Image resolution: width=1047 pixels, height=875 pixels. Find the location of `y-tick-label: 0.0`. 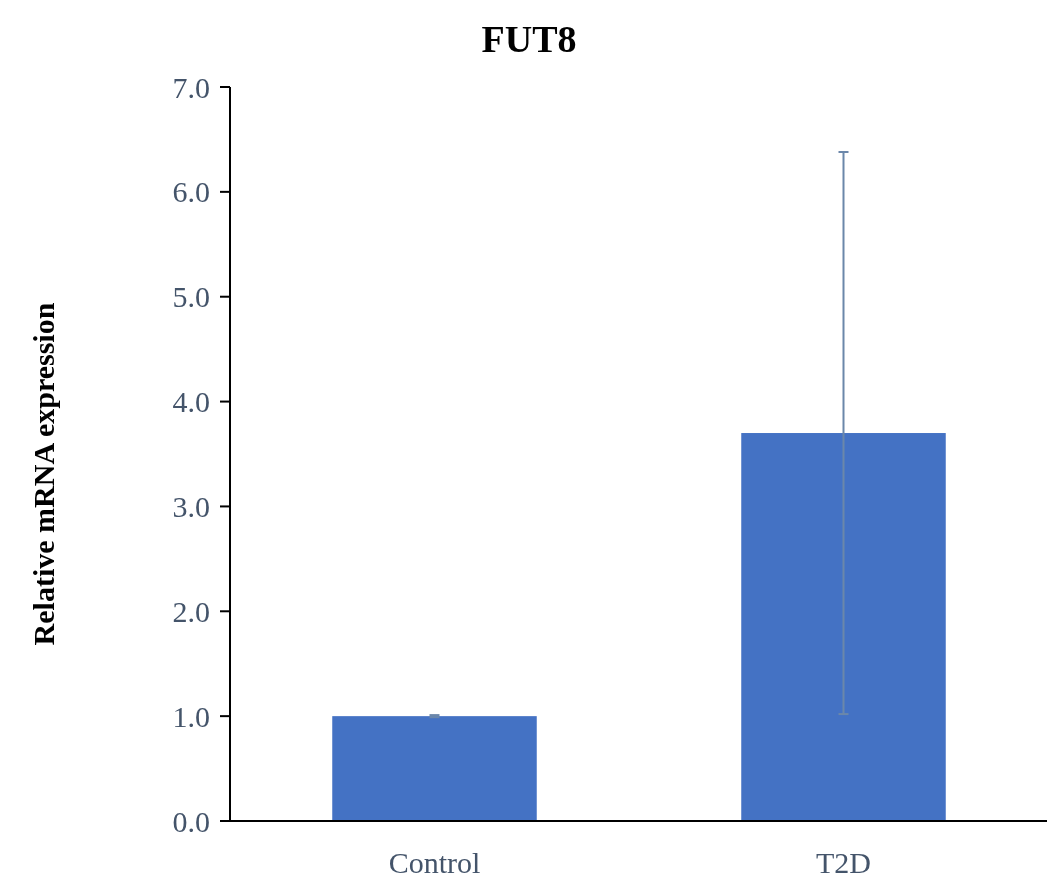

y-tick-label: 0.0 is located at coordinates (191, 821).